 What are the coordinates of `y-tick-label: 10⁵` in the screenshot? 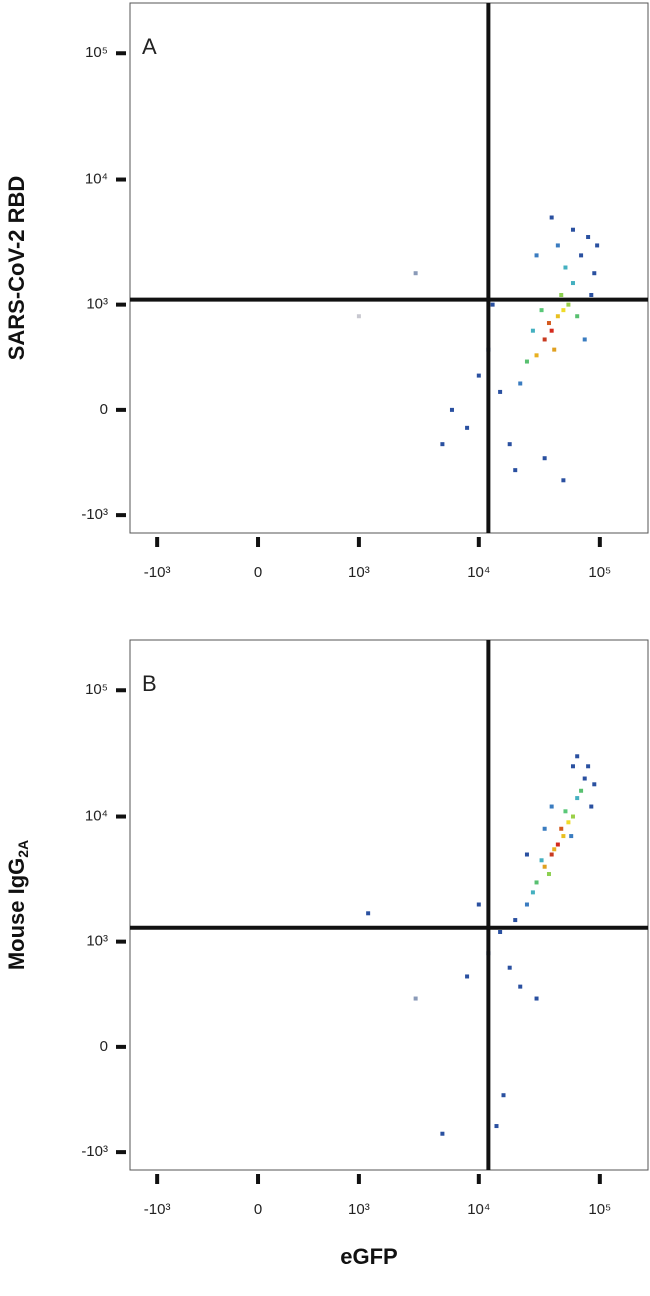 It's located at (96, 689).